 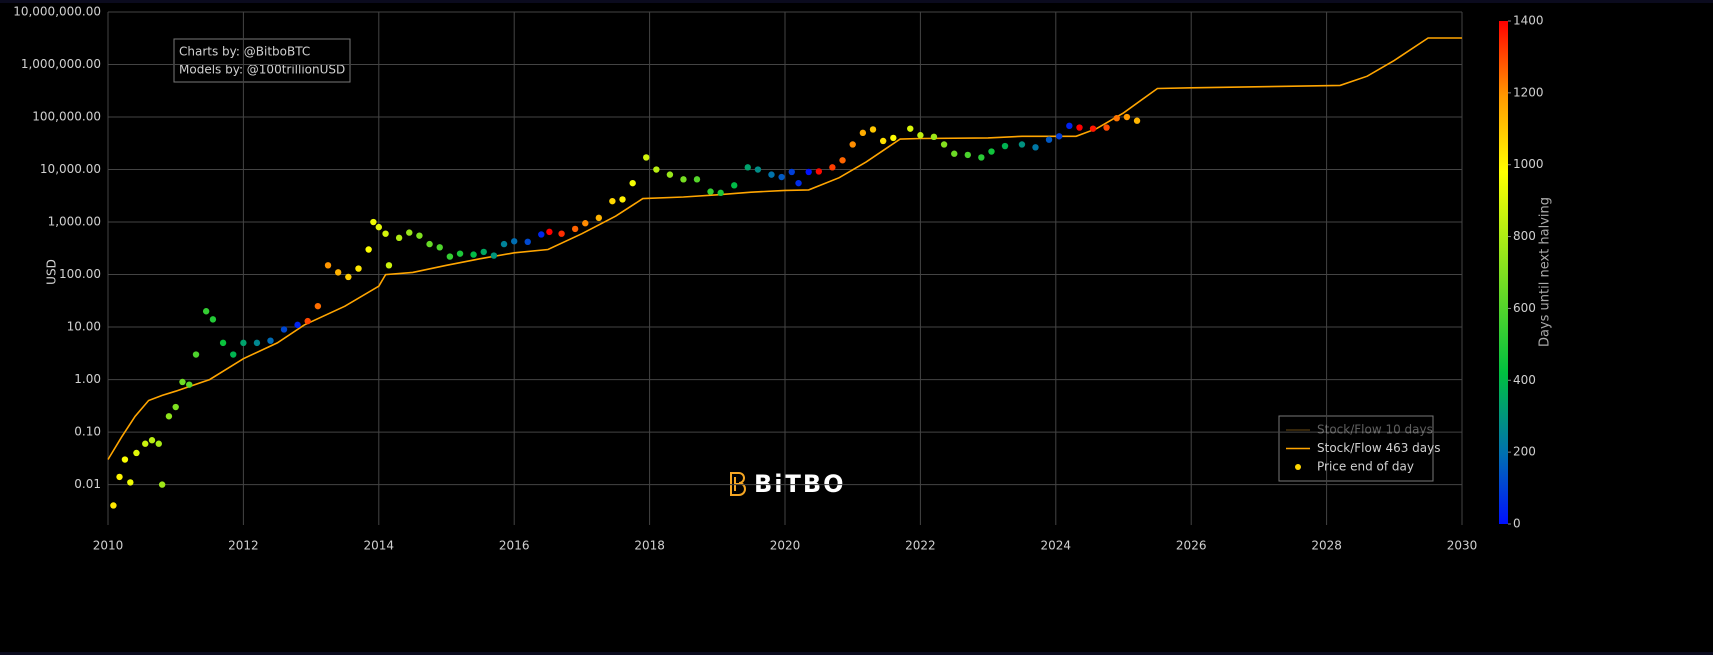 What do you see at coordinates (80, 274) in the screenshot?
I see `y-tick-label: 100.00` at bounding box center [80, 274].